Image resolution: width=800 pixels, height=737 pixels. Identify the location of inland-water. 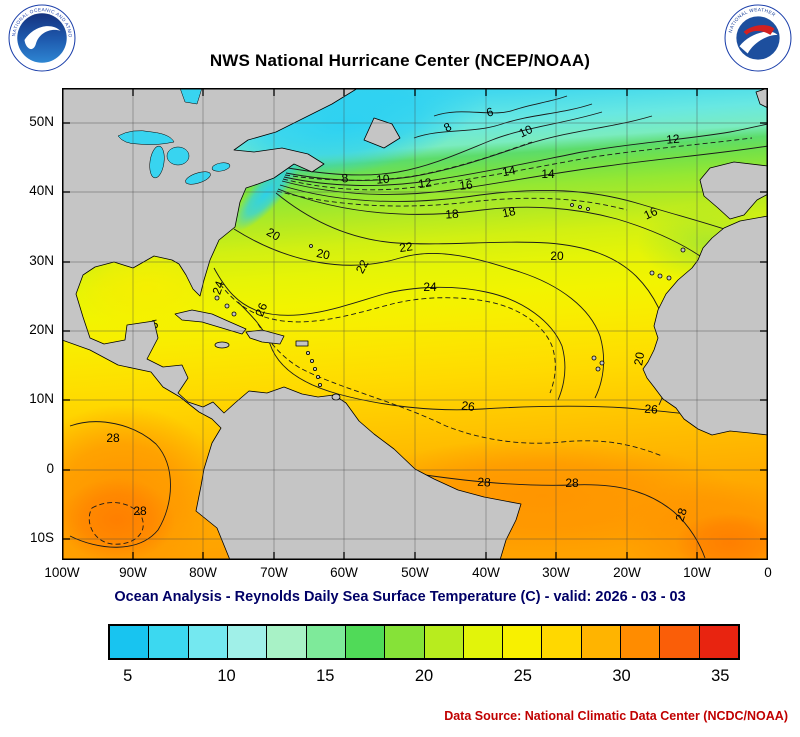
(174, 136).